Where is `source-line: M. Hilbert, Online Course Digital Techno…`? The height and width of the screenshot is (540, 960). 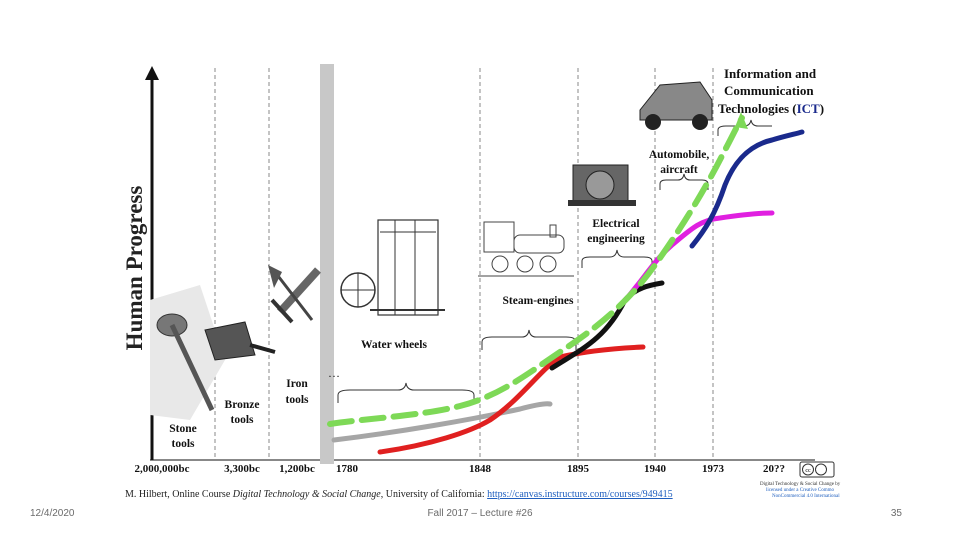
source-line: M. Hilbert, Online Course Digital Techno… is located at coordinates (399, 494).